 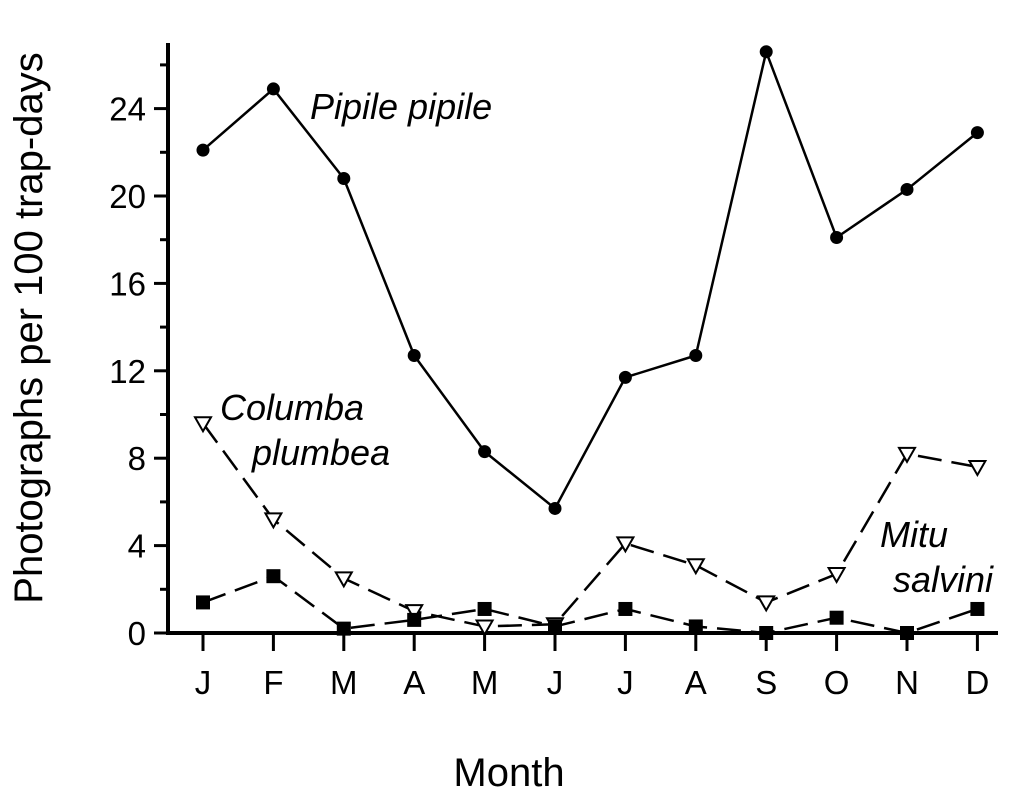 I want to click on y-tick-label: 16, so click(x=127, y=283).